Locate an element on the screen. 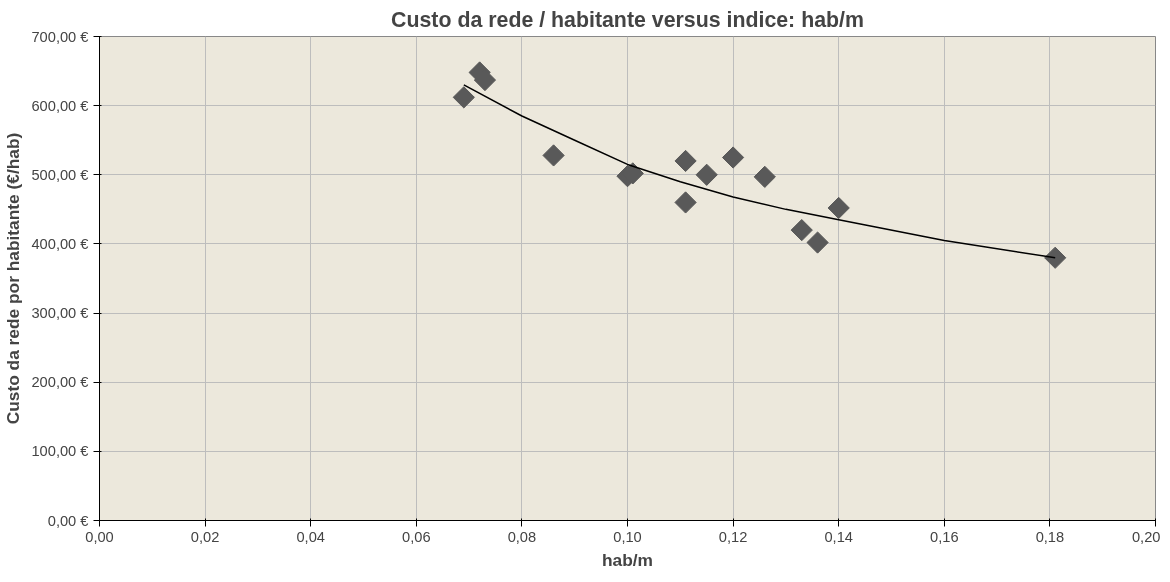  y-tick-label: 0,00 € is located at coordinates (68, 520).